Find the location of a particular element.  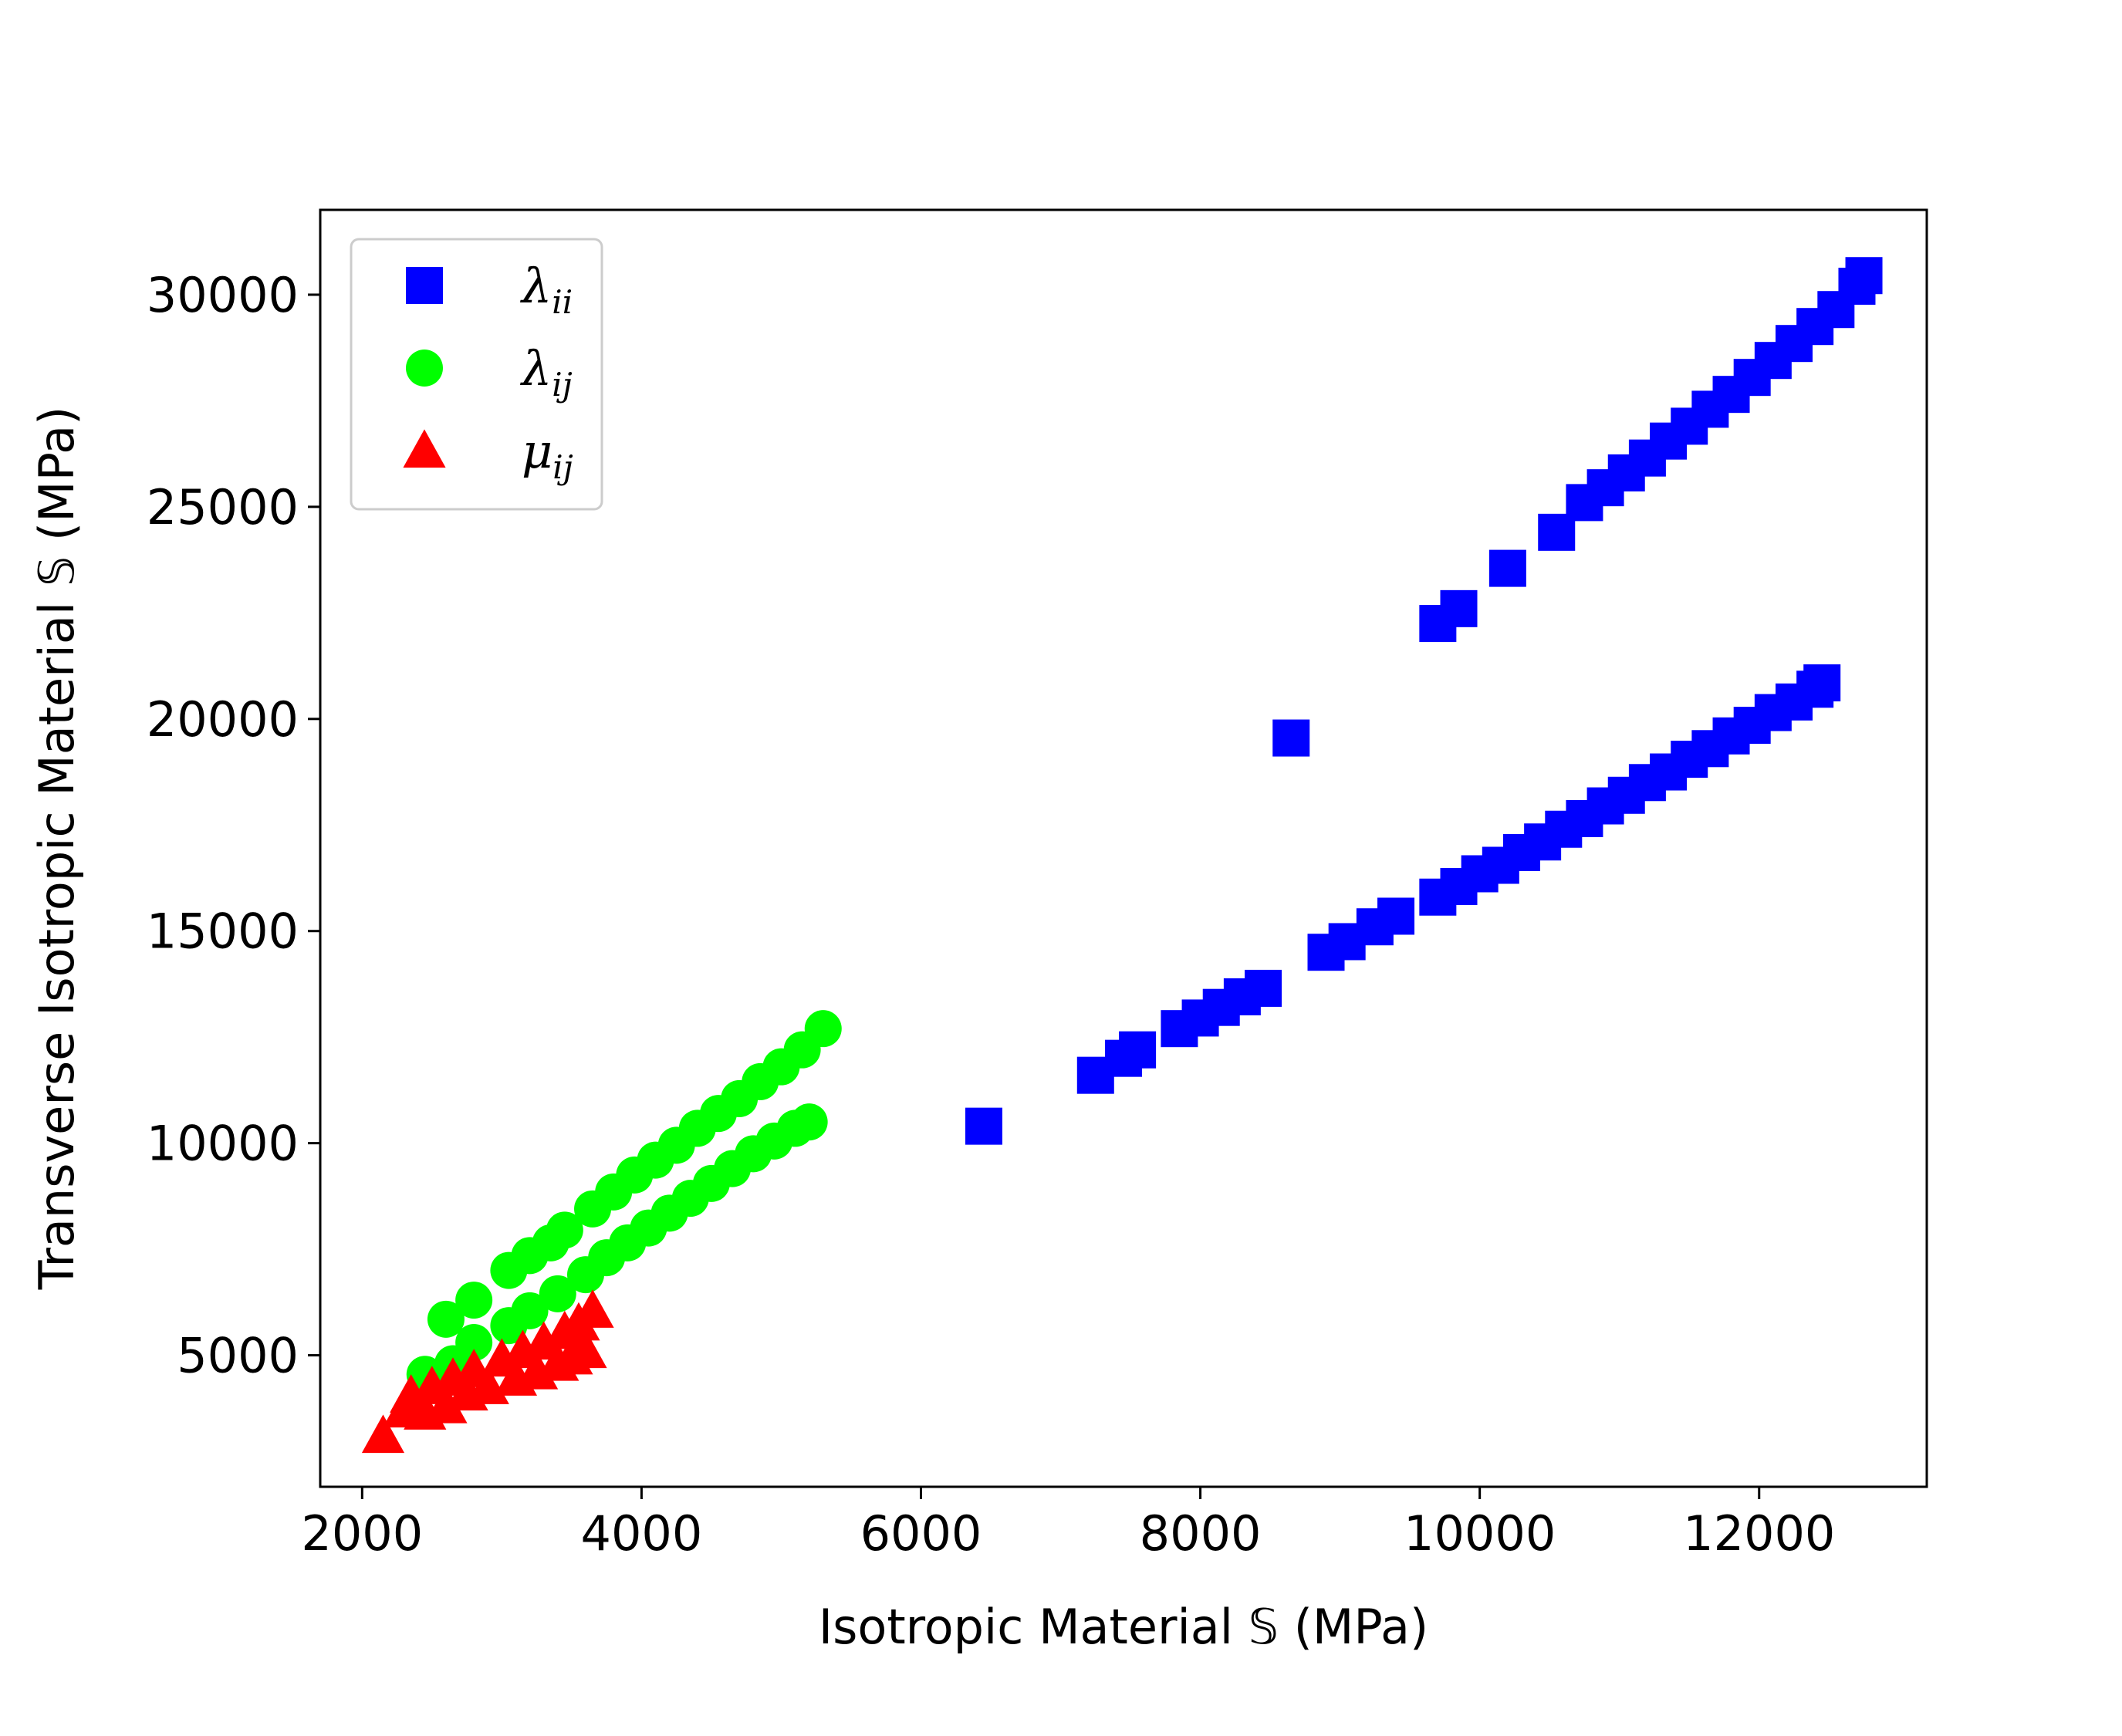

legend-box is located at coordinates (477, 374).